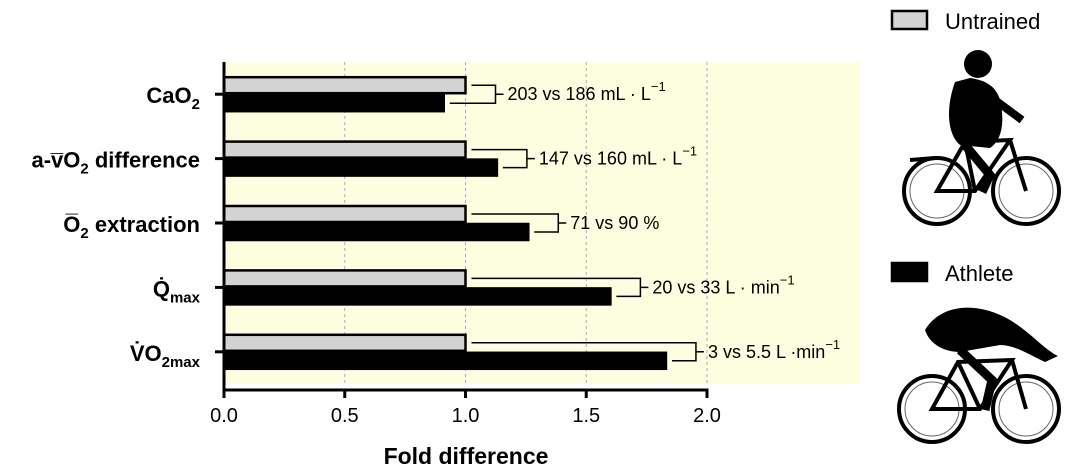 The width and height of the screenshot is (1066, 468). I want to click on x-tick-label: 0.0, so click(224, 416).